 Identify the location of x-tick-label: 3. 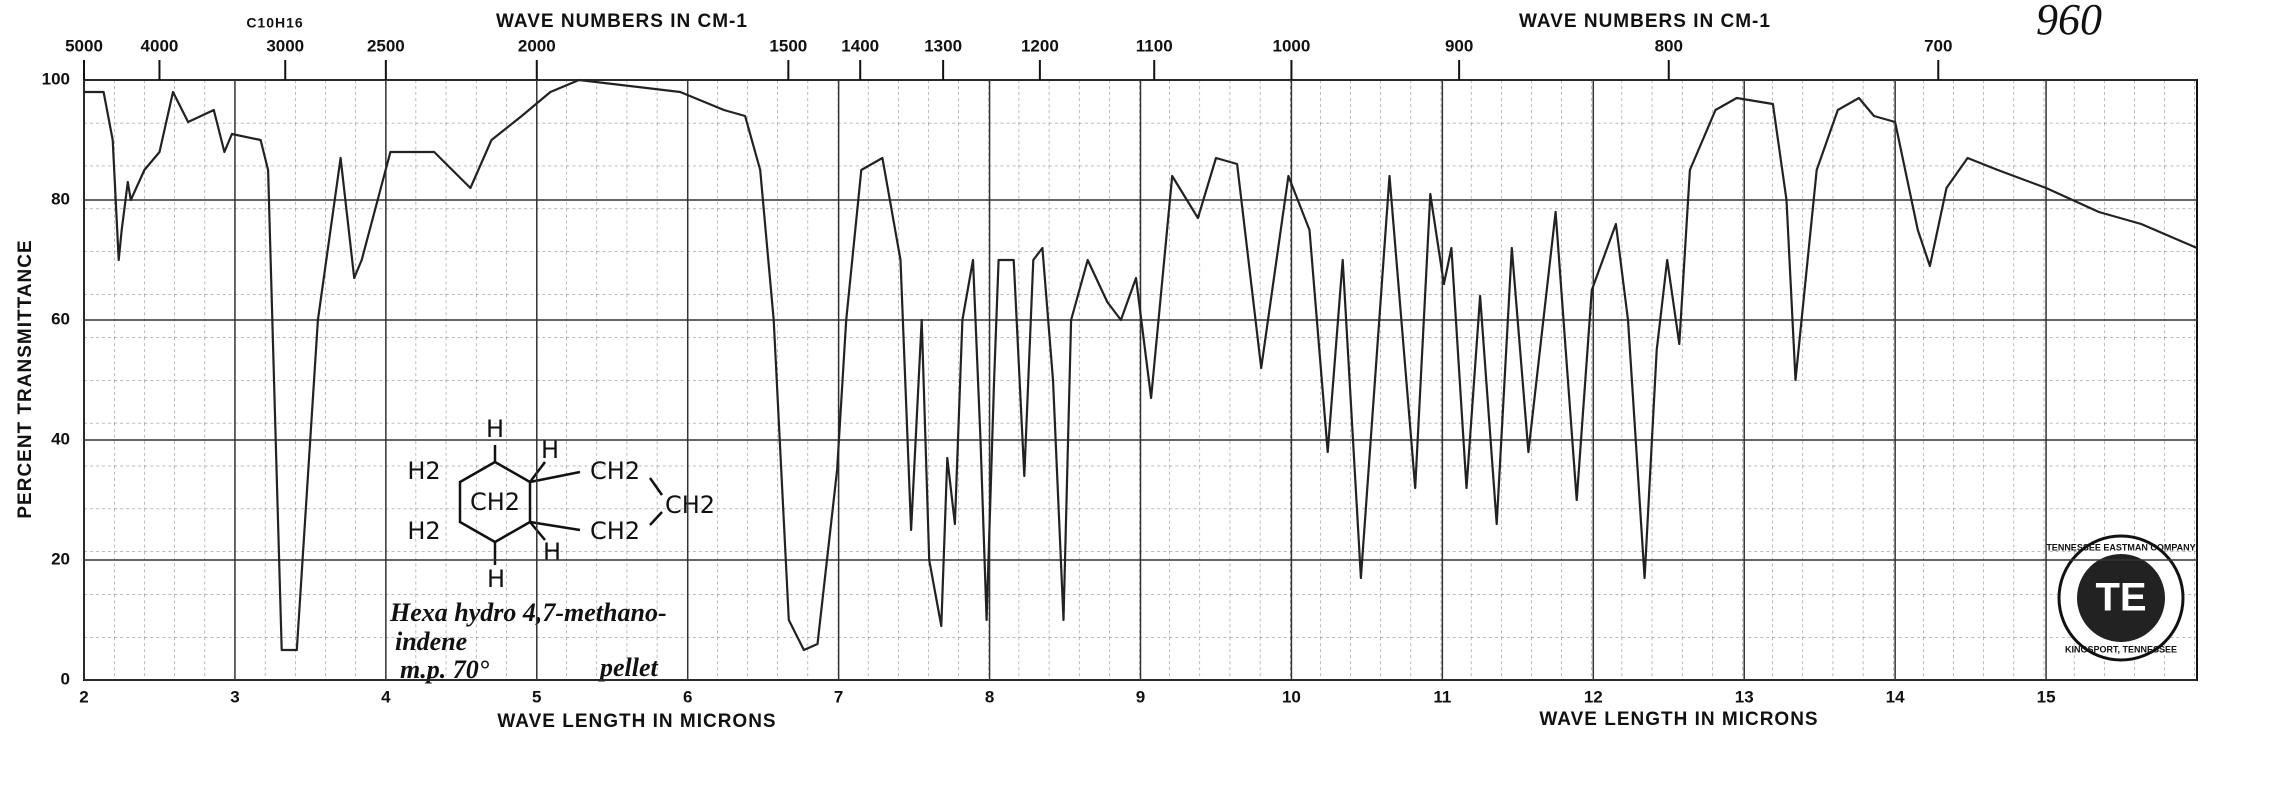
(234, 696).